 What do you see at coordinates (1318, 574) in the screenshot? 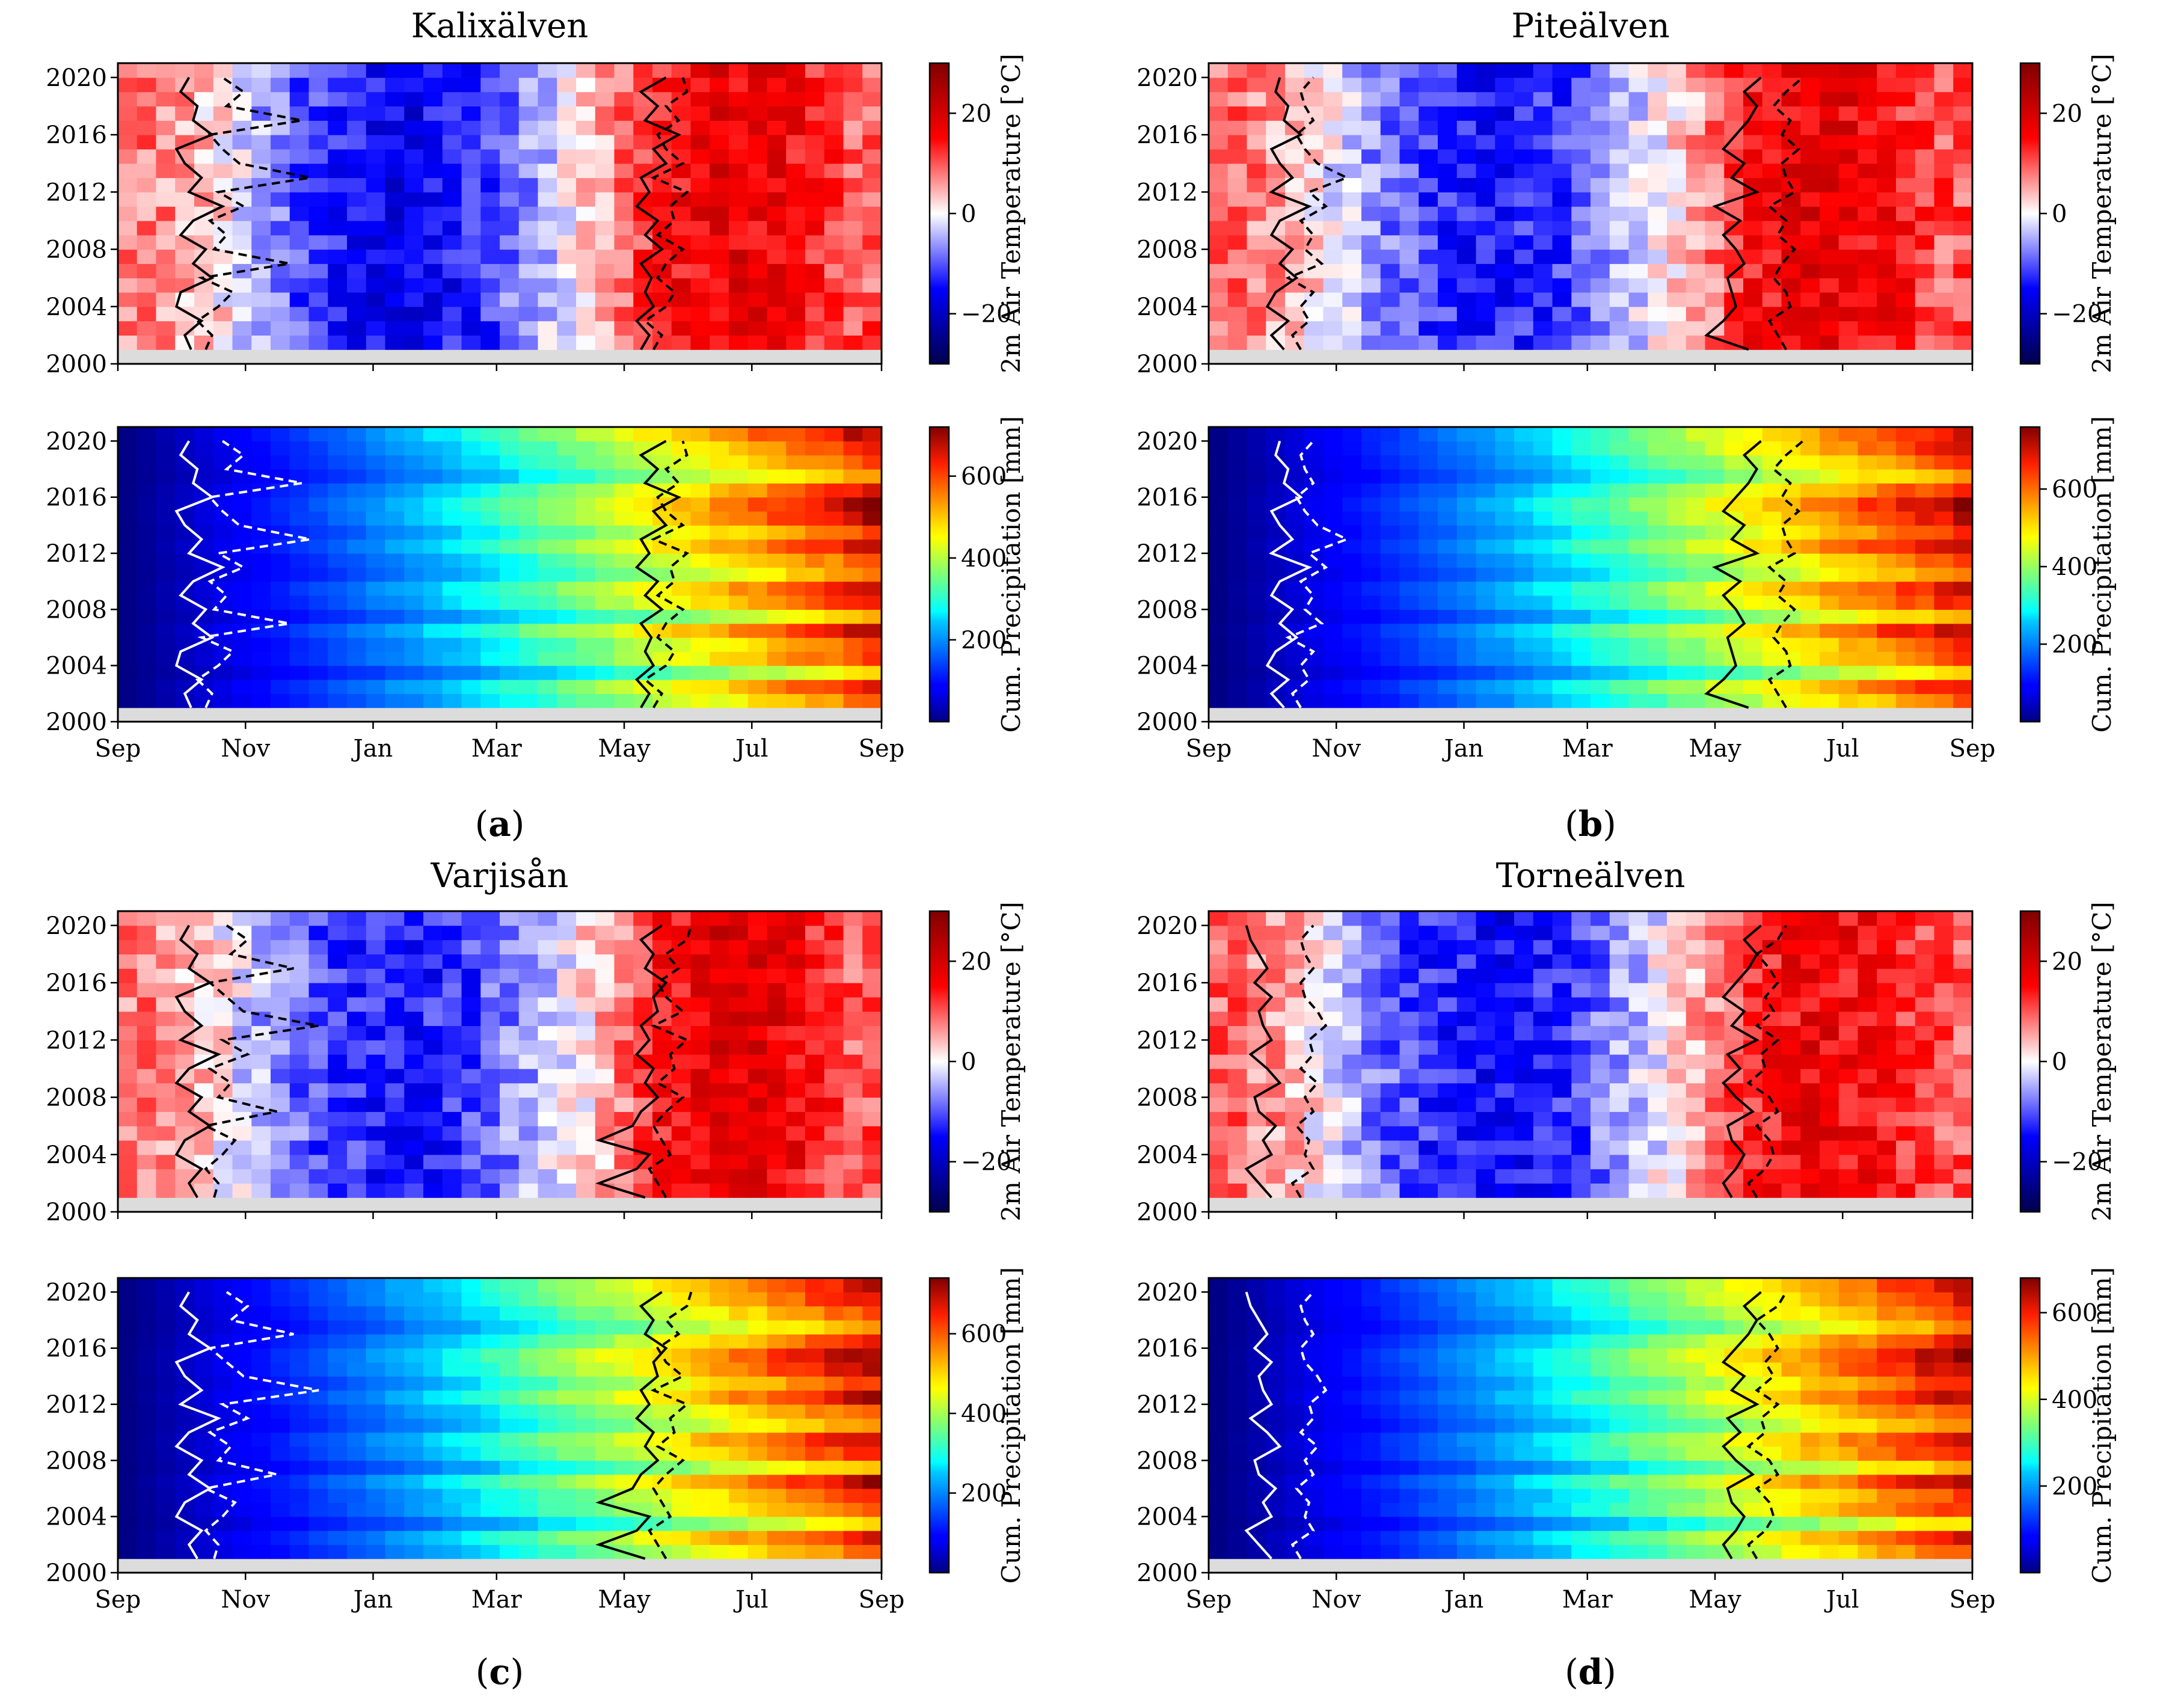
I see `precip-heatmap-b-freeze-dashed` at bounding box center [1318, 574].